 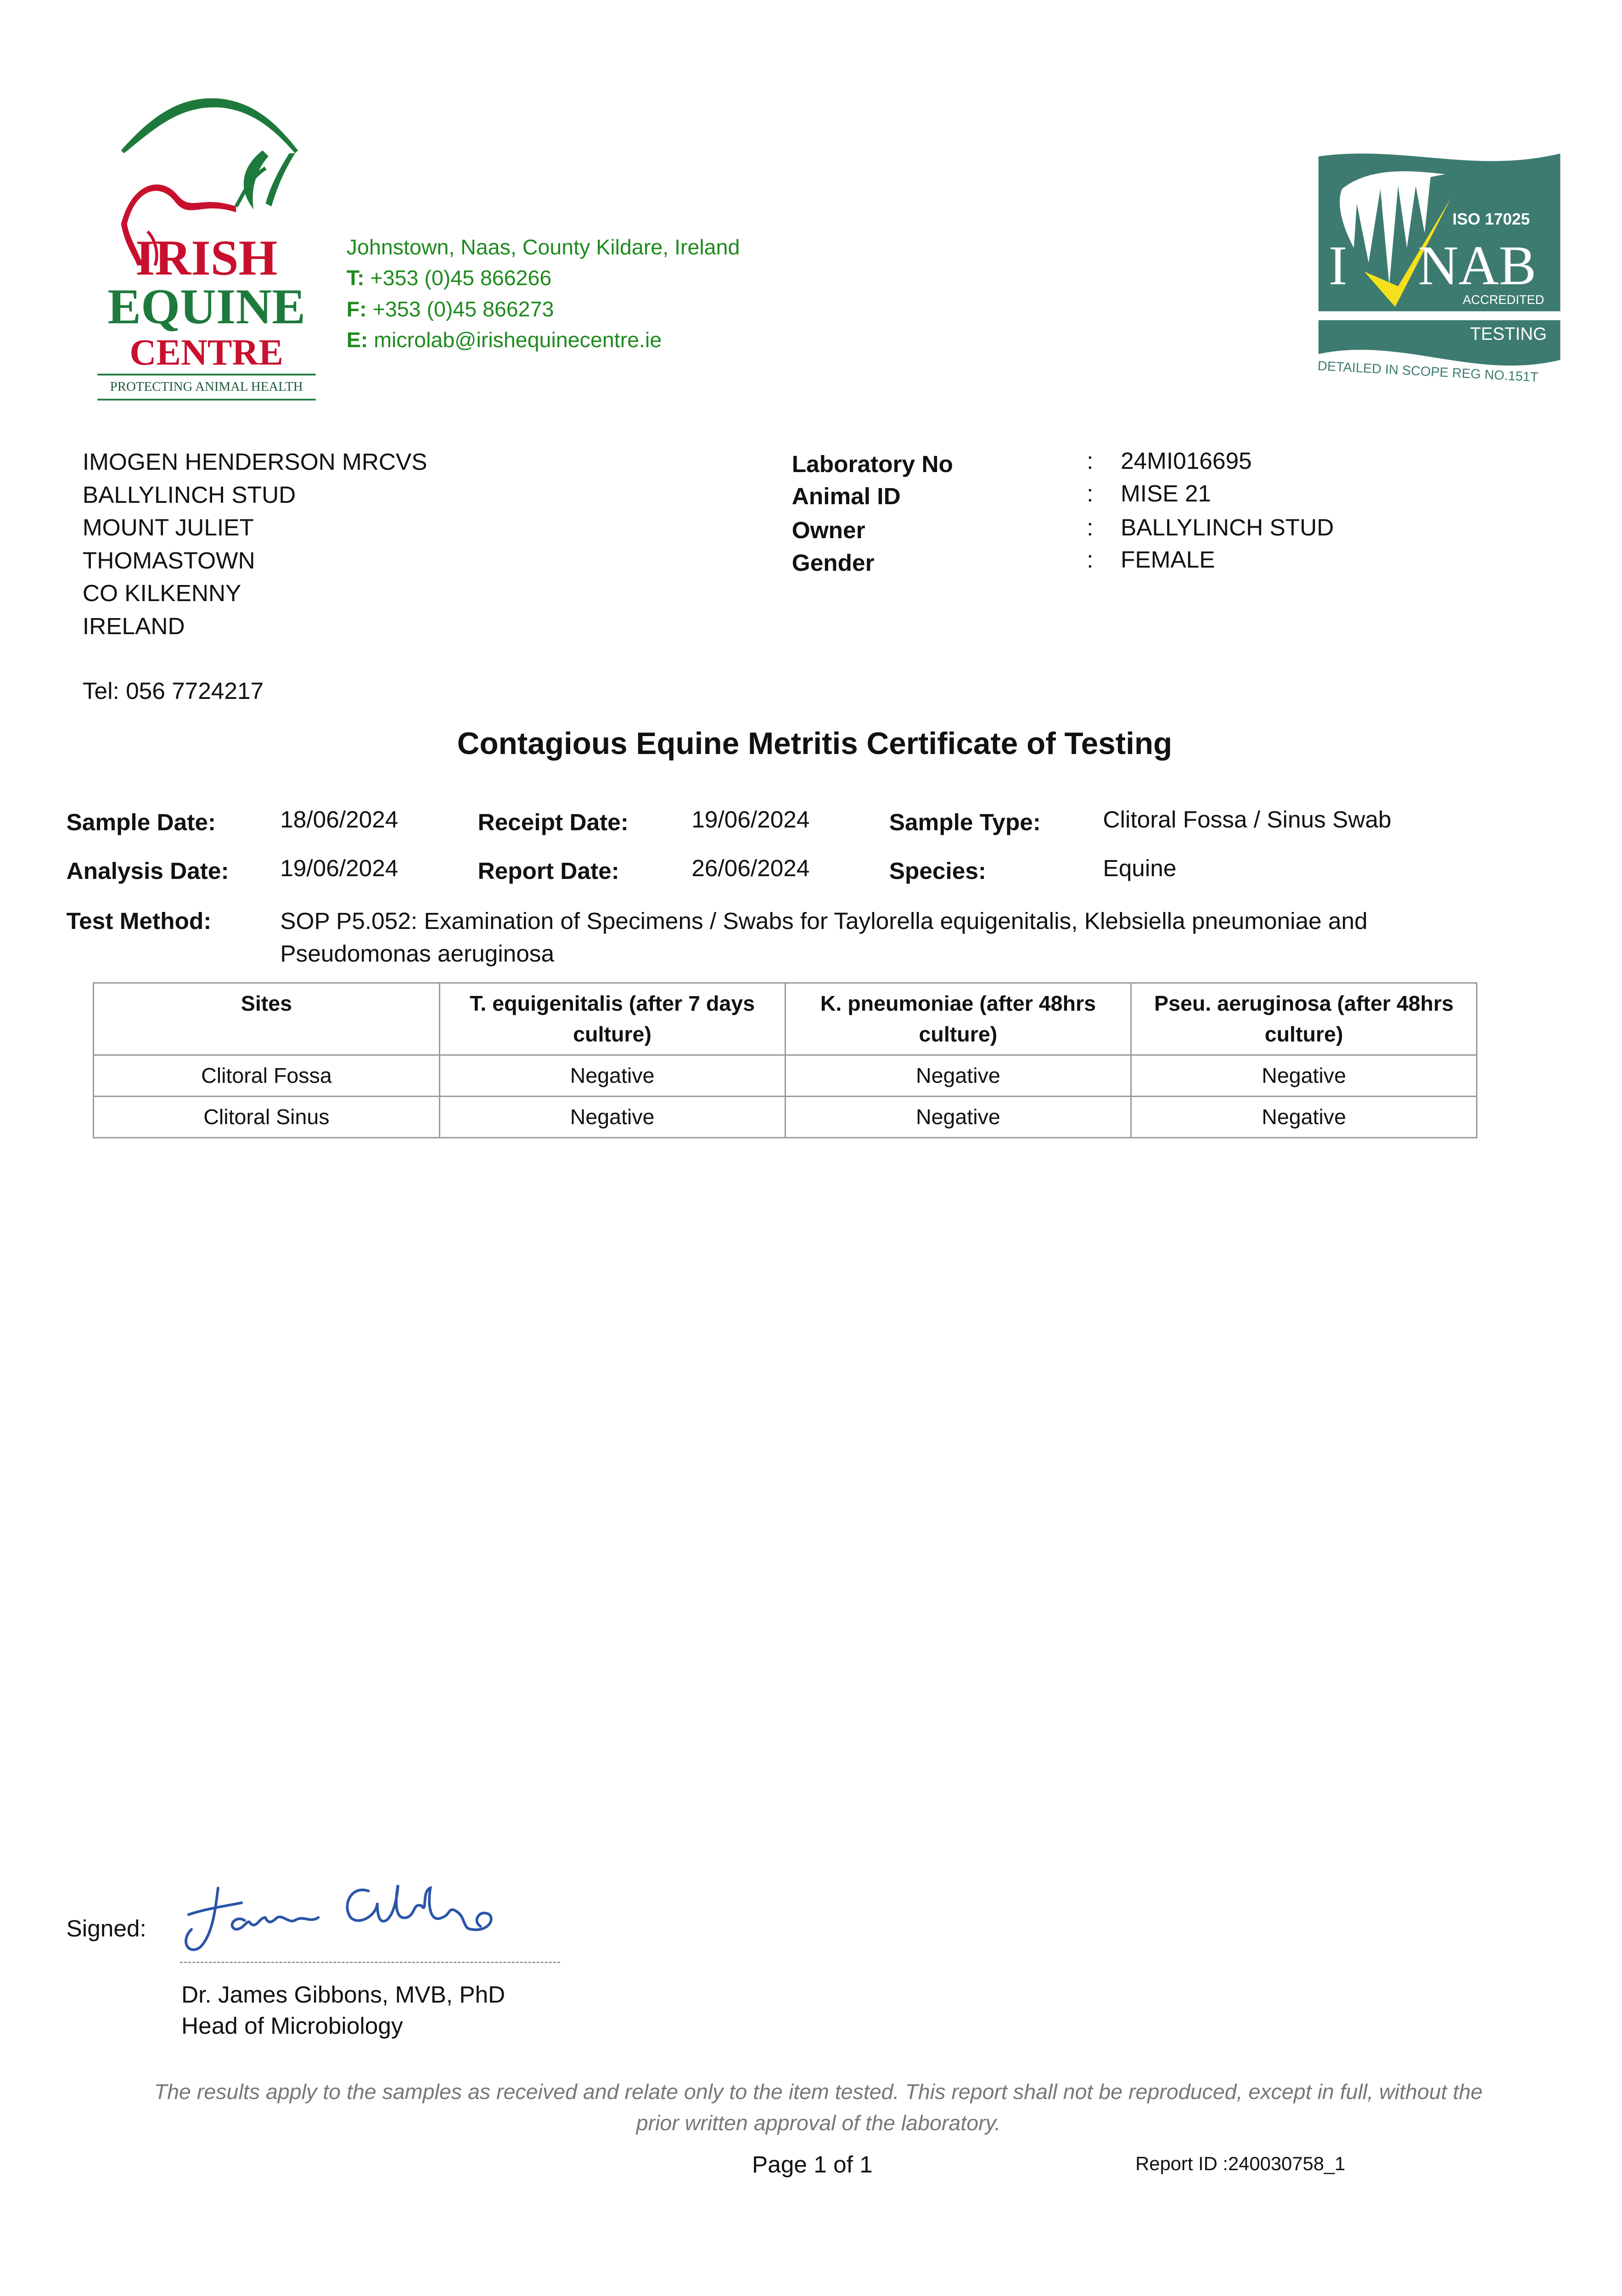 What do you see at coordinates (139, 921) in the screenshot?
I see `test-method-label: Test Method:` at bounding box center [139, 921].